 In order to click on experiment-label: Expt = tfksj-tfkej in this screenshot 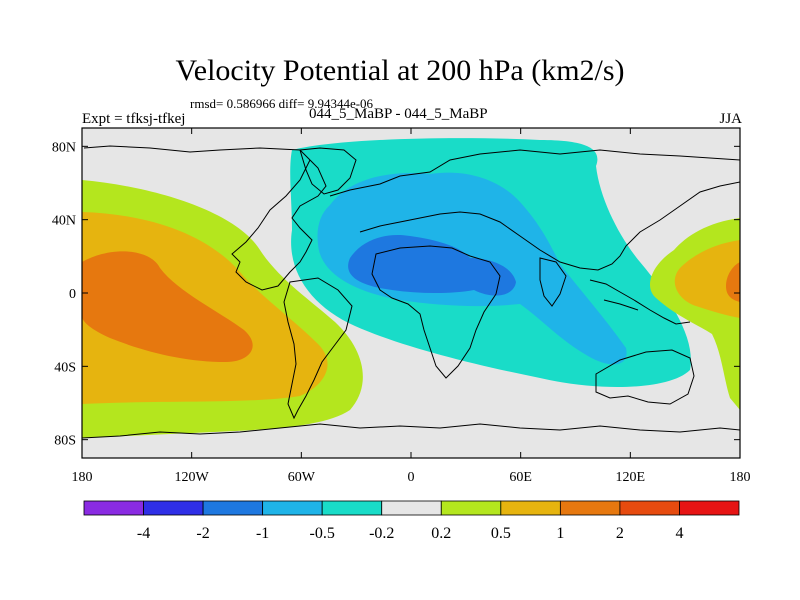, I will do `click(134, 119)`.